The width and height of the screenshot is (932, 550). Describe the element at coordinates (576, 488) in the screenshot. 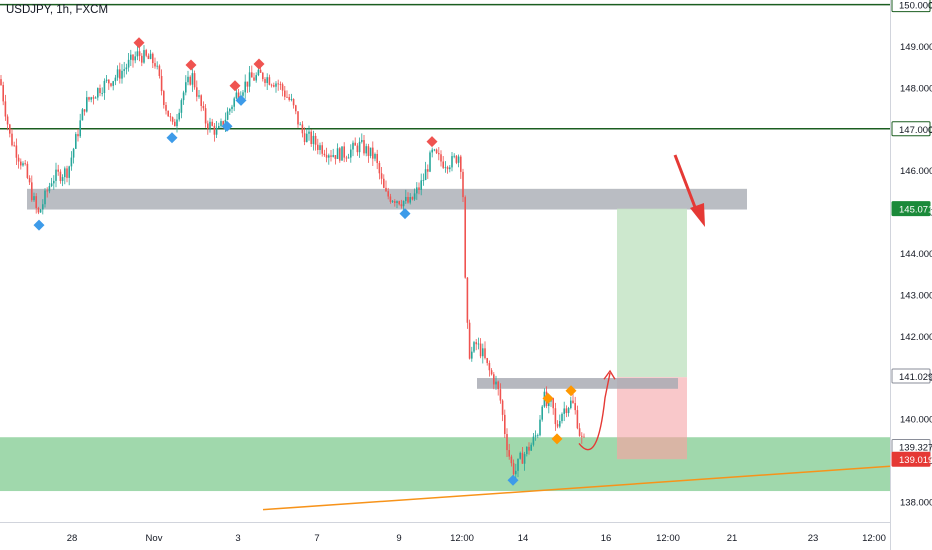

I see `trend-line` at that location.